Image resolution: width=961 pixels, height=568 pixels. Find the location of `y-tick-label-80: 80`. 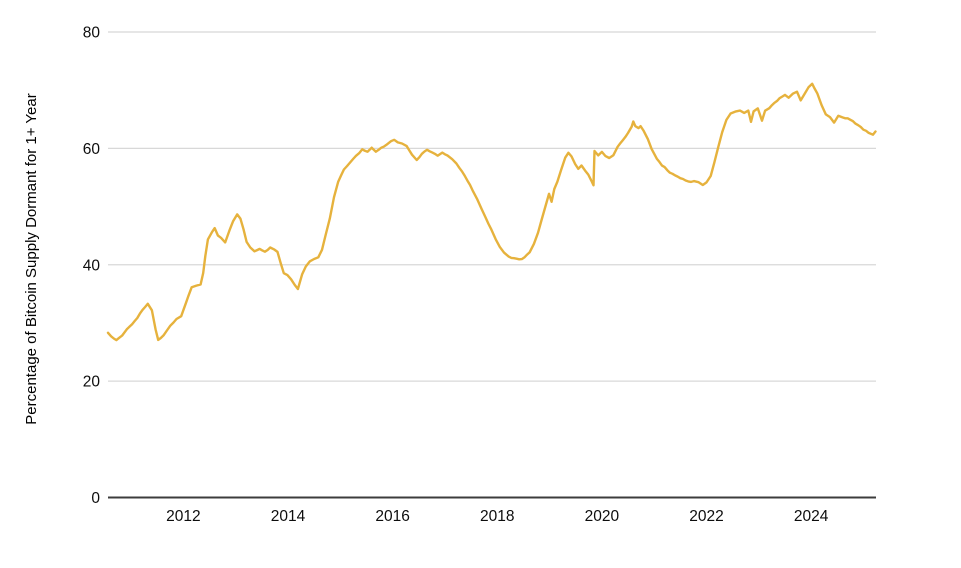

y-tick-label-80: 80 is located at coordinates (92, 33).